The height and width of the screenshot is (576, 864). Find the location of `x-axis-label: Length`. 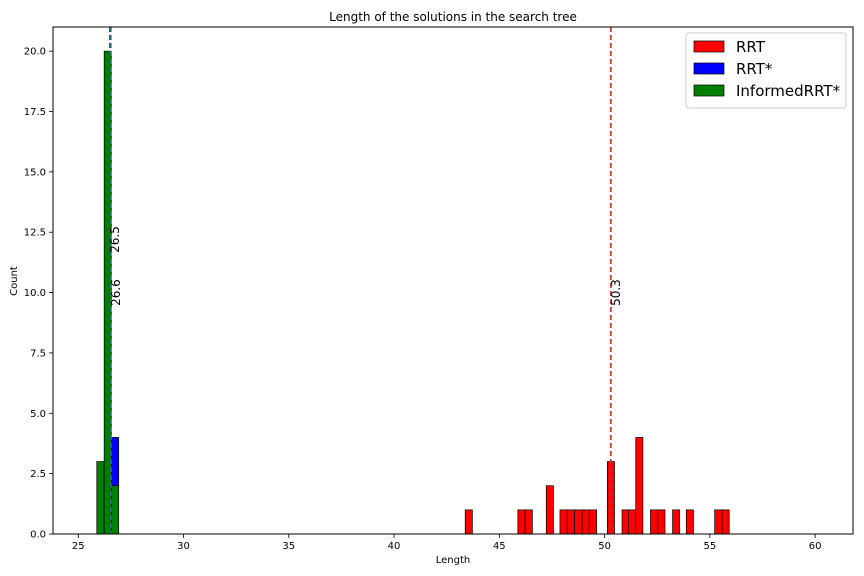

x-axis-label: Length is located at coordinates (453, 560).